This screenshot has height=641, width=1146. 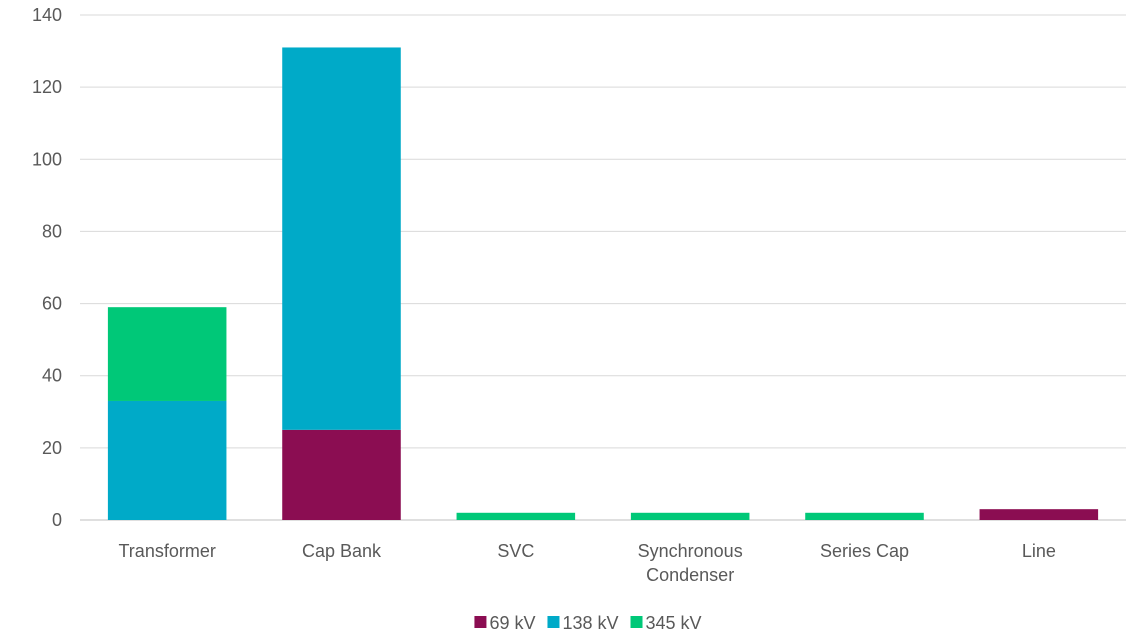 I want to click on y-tick-label: 20, so click(x=52, y=448).